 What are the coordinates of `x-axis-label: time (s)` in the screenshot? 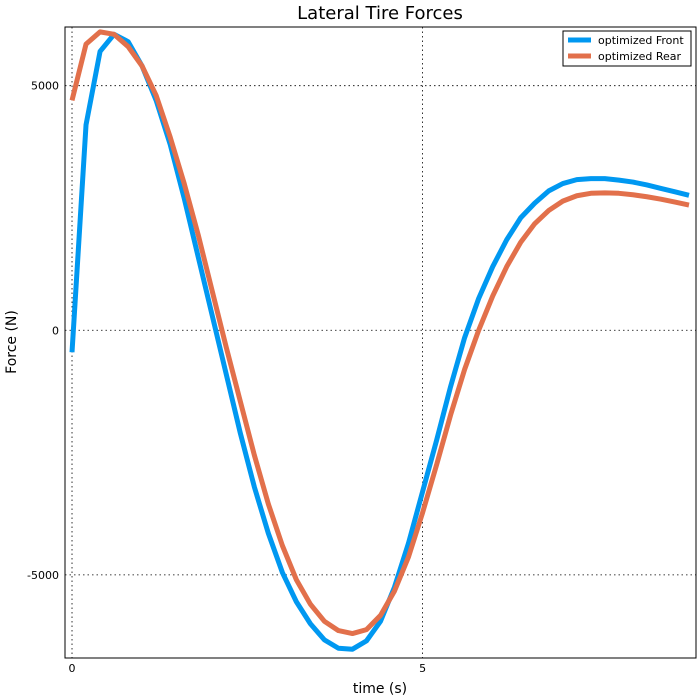 It's located at (380, 689).